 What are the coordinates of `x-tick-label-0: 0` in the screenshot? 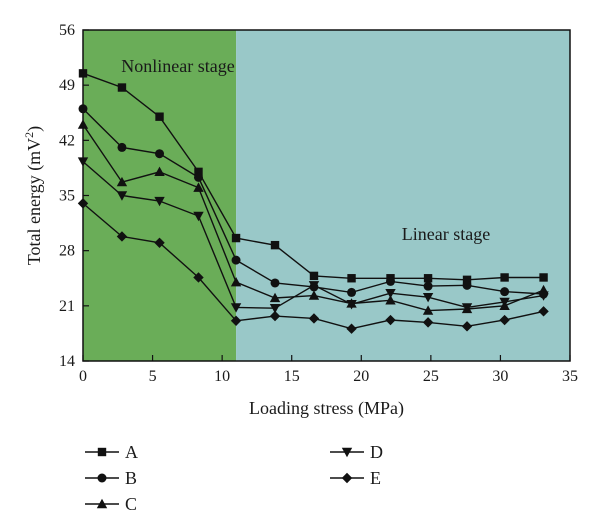 It's located at (83, 376).